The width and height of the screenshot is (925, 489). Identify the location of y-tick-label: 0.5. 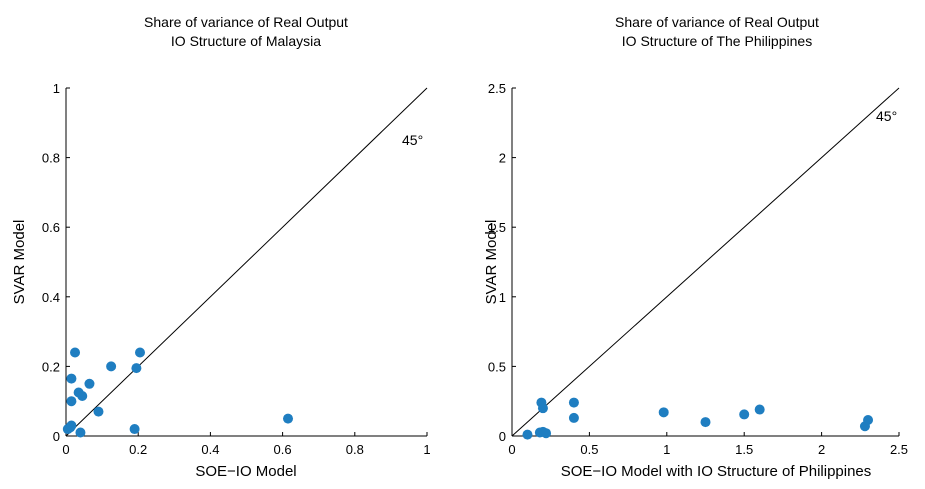
(497, 366).